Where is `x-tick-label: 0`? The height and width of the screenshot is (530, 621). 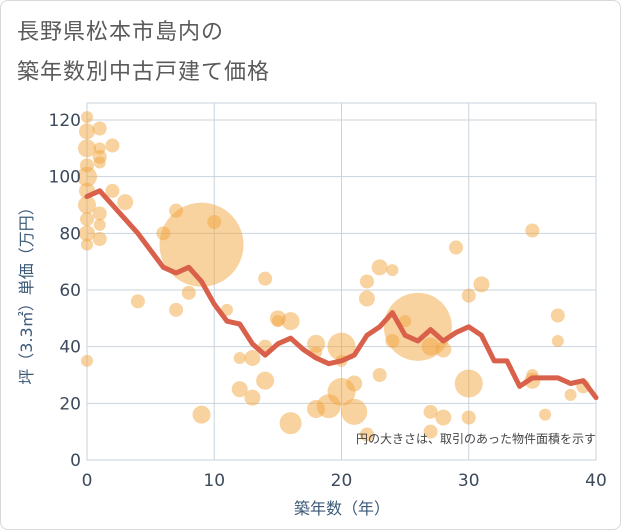 x-tick-label: 0 is located at coordinates (87, 481).